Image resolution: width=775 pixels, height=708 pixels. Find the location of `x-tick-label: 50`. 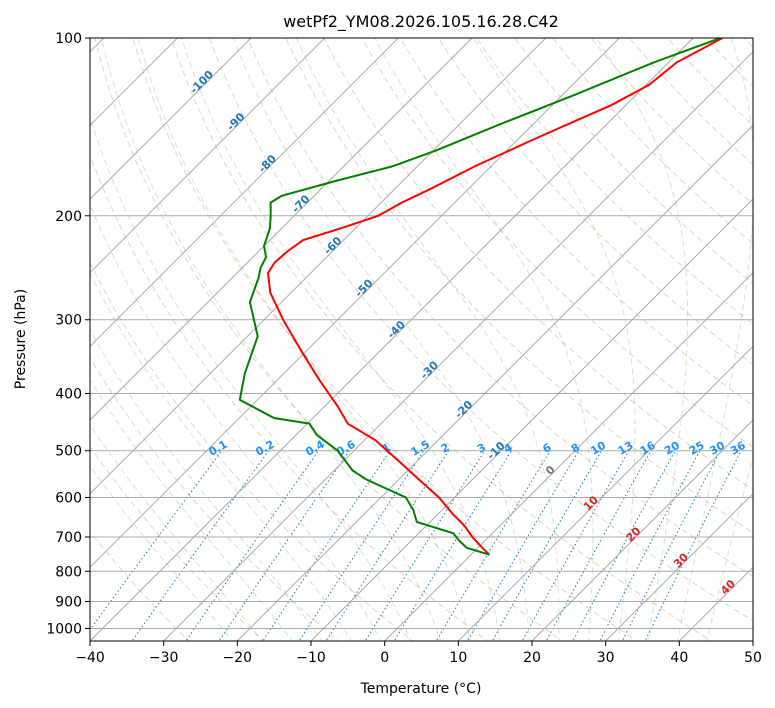

x-tick-label: 50 is located at coordinates (753, 658).